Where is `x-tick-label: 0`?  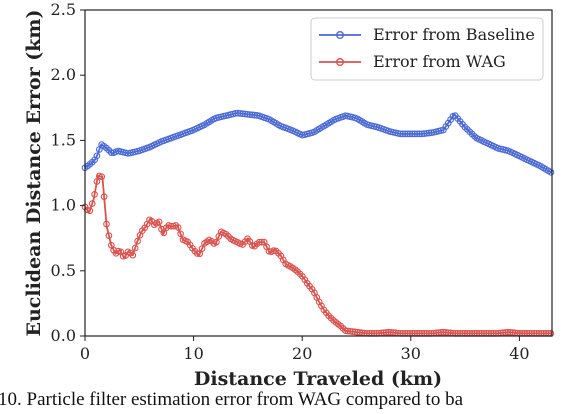
x-tick-label: 0 is located at coordinates (85, 353).